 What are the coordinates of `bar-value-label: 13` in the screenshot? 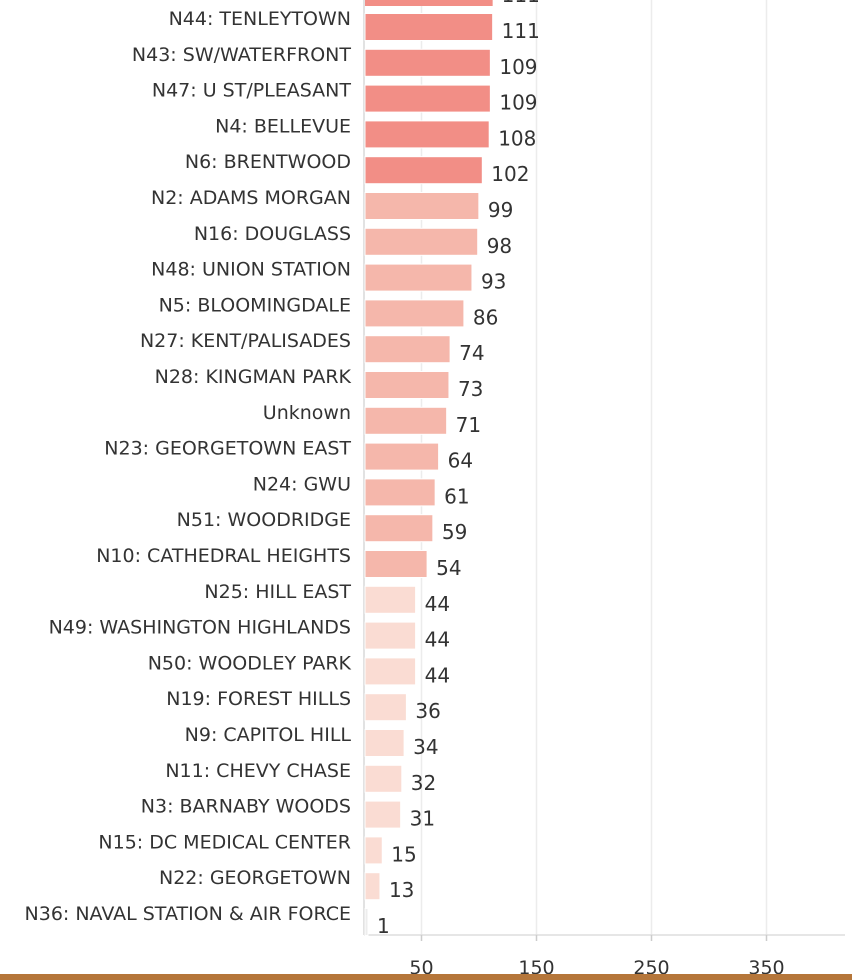 It's located at (401, 890).